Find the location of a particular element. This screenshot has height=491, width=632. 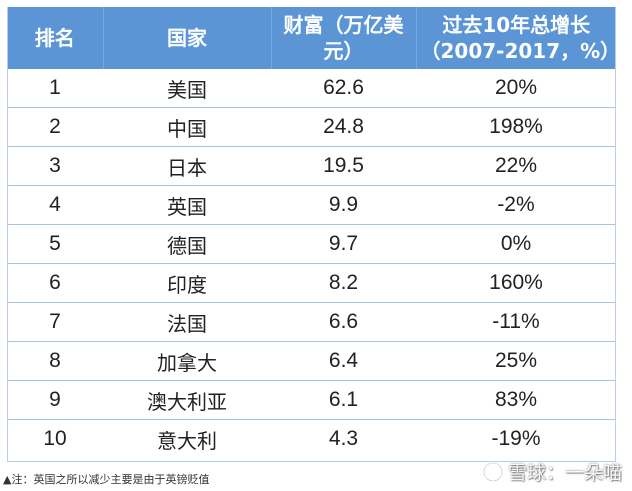

header-growth-line2: （2007-2017，%） is located at coordinates (520, 51).